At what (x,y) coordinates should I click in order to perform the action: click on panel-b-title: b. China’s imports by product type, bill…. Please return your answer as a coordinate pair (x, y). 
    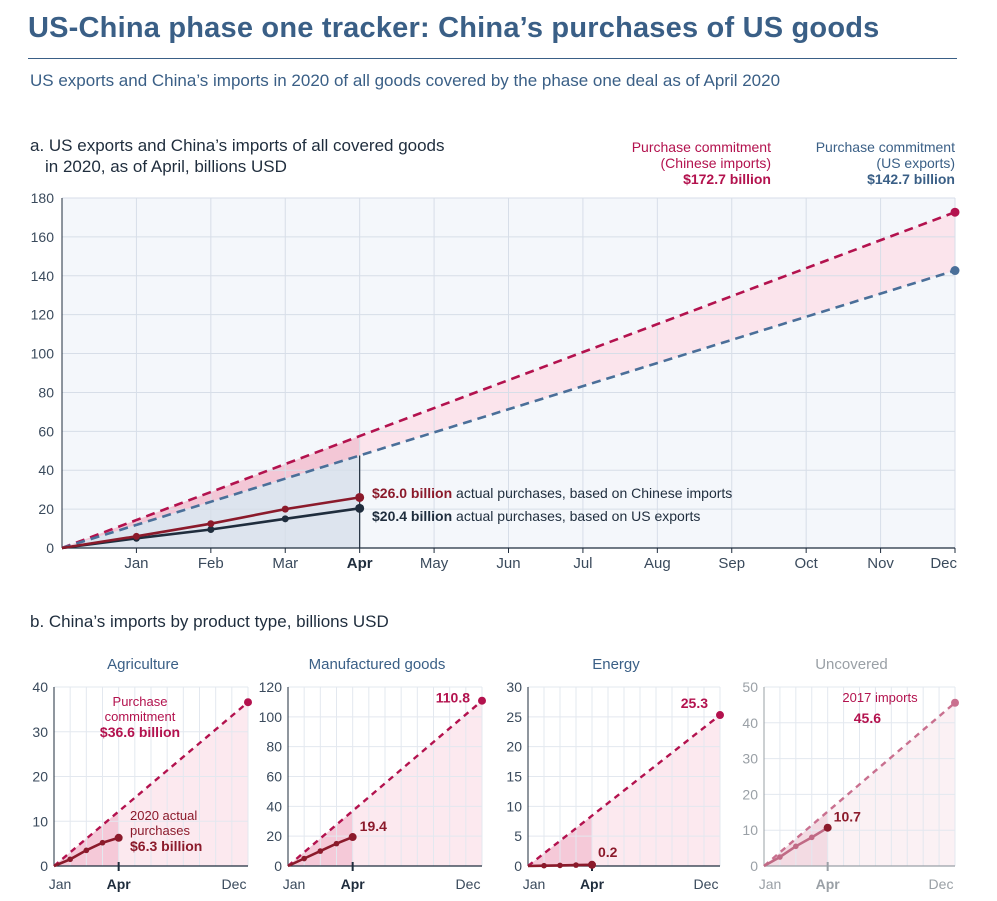
    Looking at the image, I should click on (209, 621).